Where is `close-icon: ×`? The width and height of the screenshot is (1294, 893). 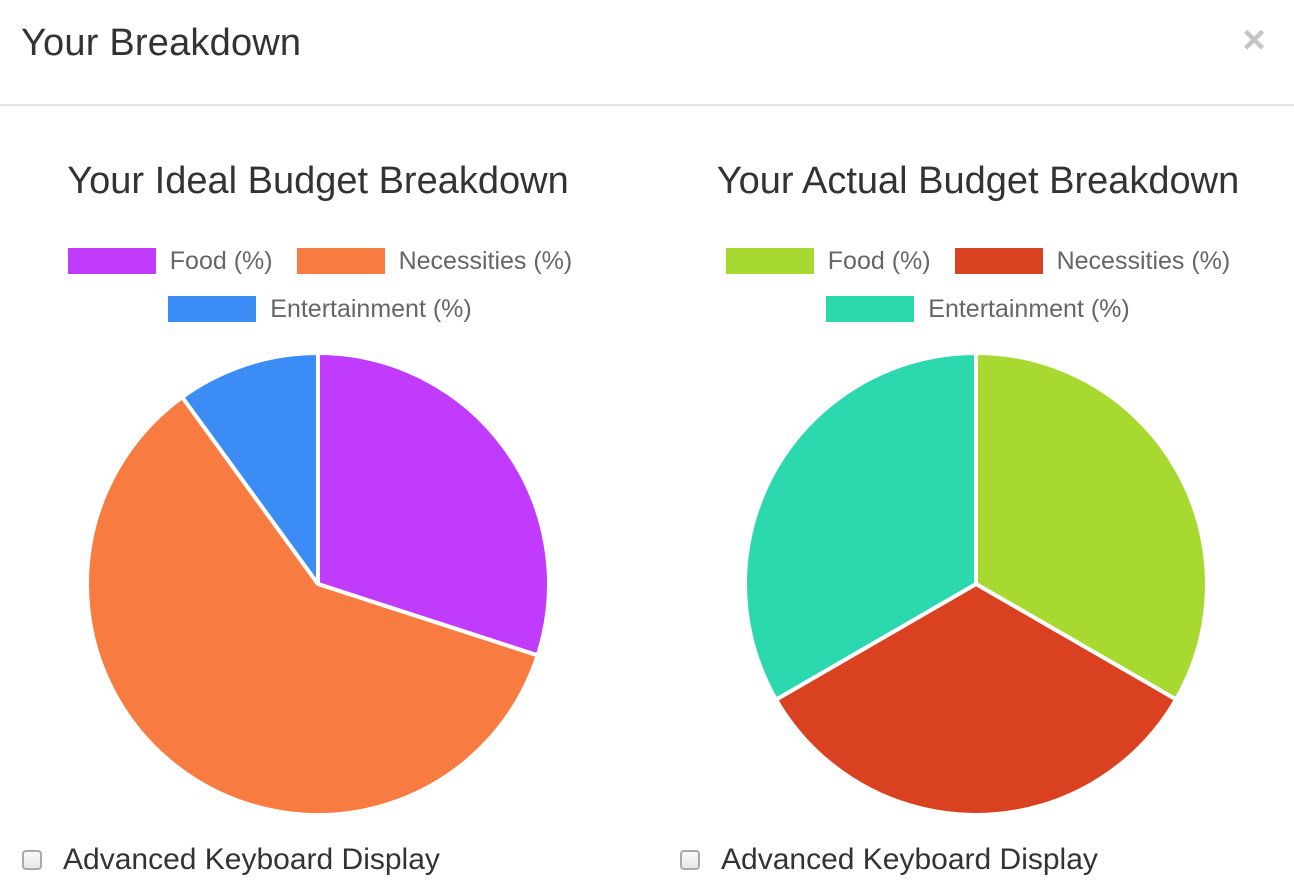
close-icon: × is located at coordinates (1254, 40).